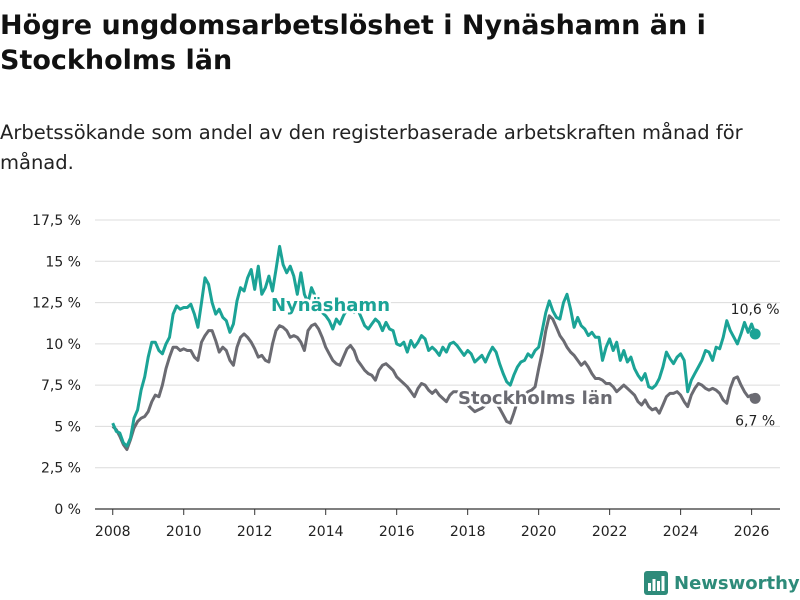 The image size is (800, 600). Describe the element at coordinates (56, 365) in the screenshot. I see `y-axis: 0 % 2,5 % 5 % 7,5 % 10 % 12,5 % 15 % 17,5 %` at that location.